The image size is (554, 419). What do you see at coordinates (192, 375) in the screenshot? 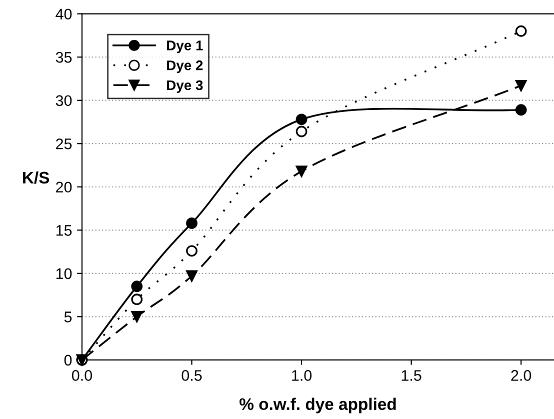
I see `x-tick-label: 0.5` at bounding box center [192, 375].